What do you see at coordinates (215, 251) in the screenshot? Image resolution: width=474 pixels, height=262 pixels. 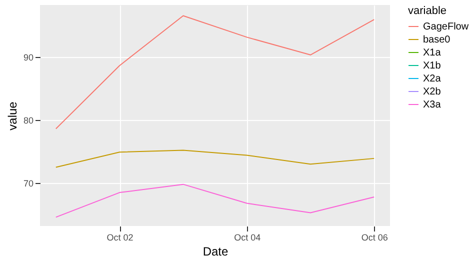 I see `x-axis-title: Date` at bounding box center [215, 251].